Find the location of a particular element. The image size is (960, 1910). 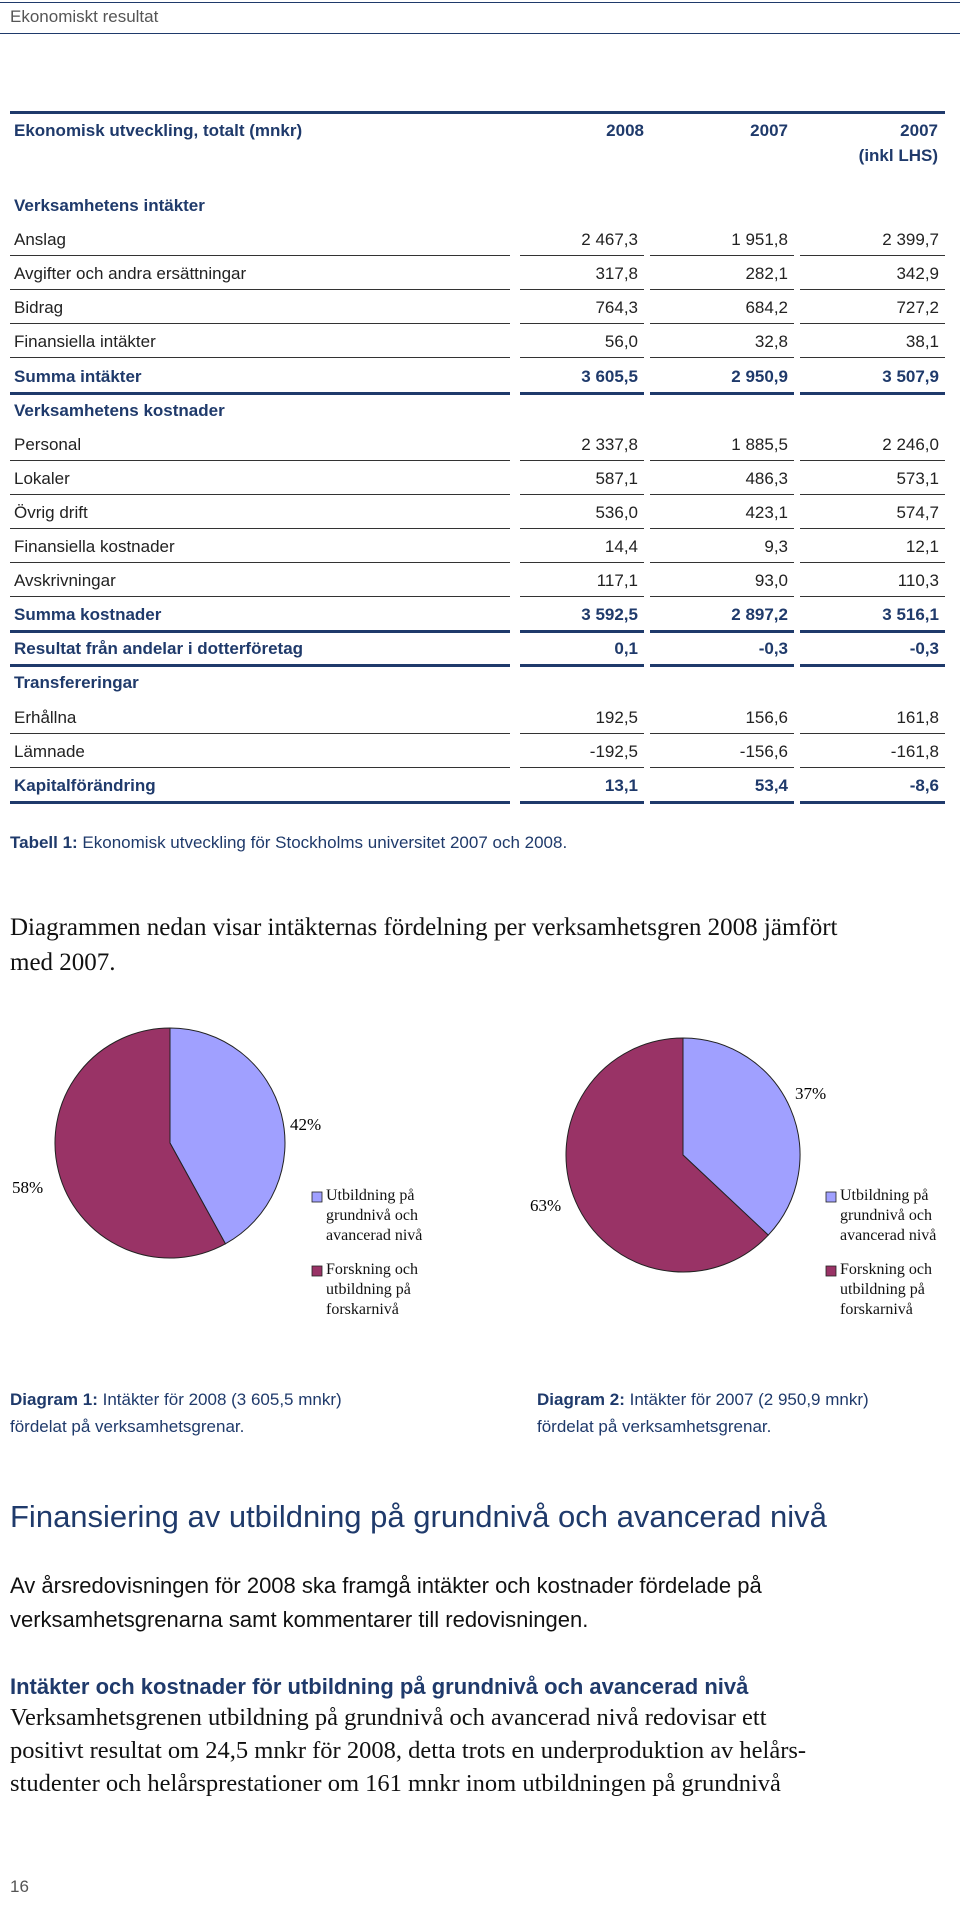

cell-value: 192,5 is located at coordinates (616, 717).